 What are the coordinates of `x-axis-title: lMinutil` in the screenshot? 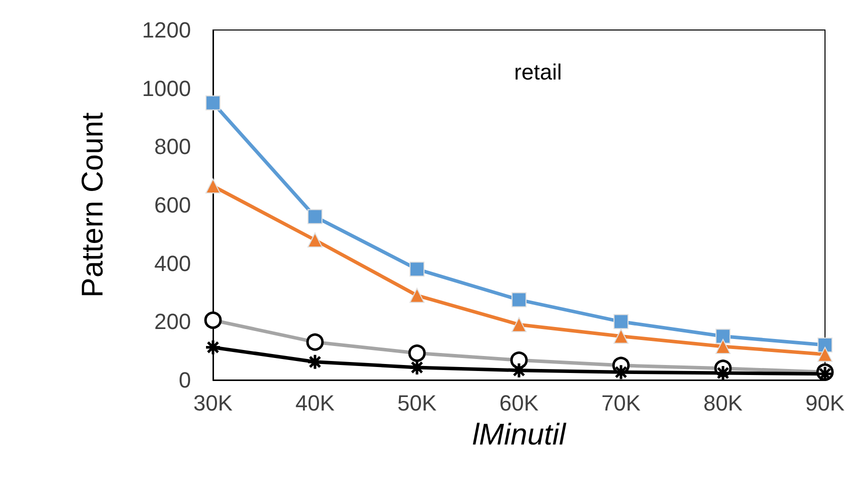 It's located at (520, 435).